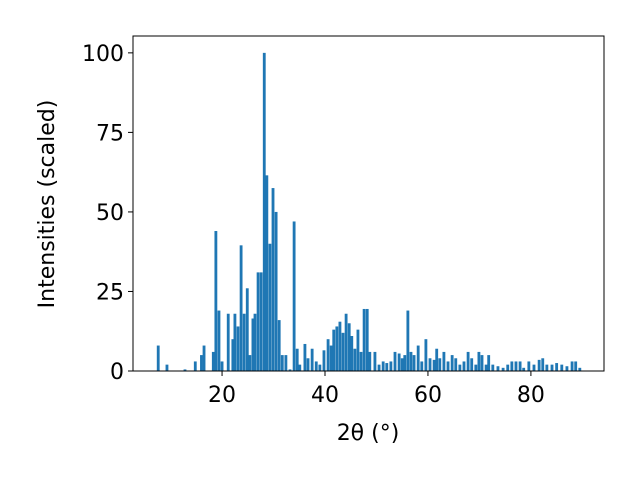 This screenshot has height=480, width=640. I want to click on x-tick-label: 60, so click(428, 395).